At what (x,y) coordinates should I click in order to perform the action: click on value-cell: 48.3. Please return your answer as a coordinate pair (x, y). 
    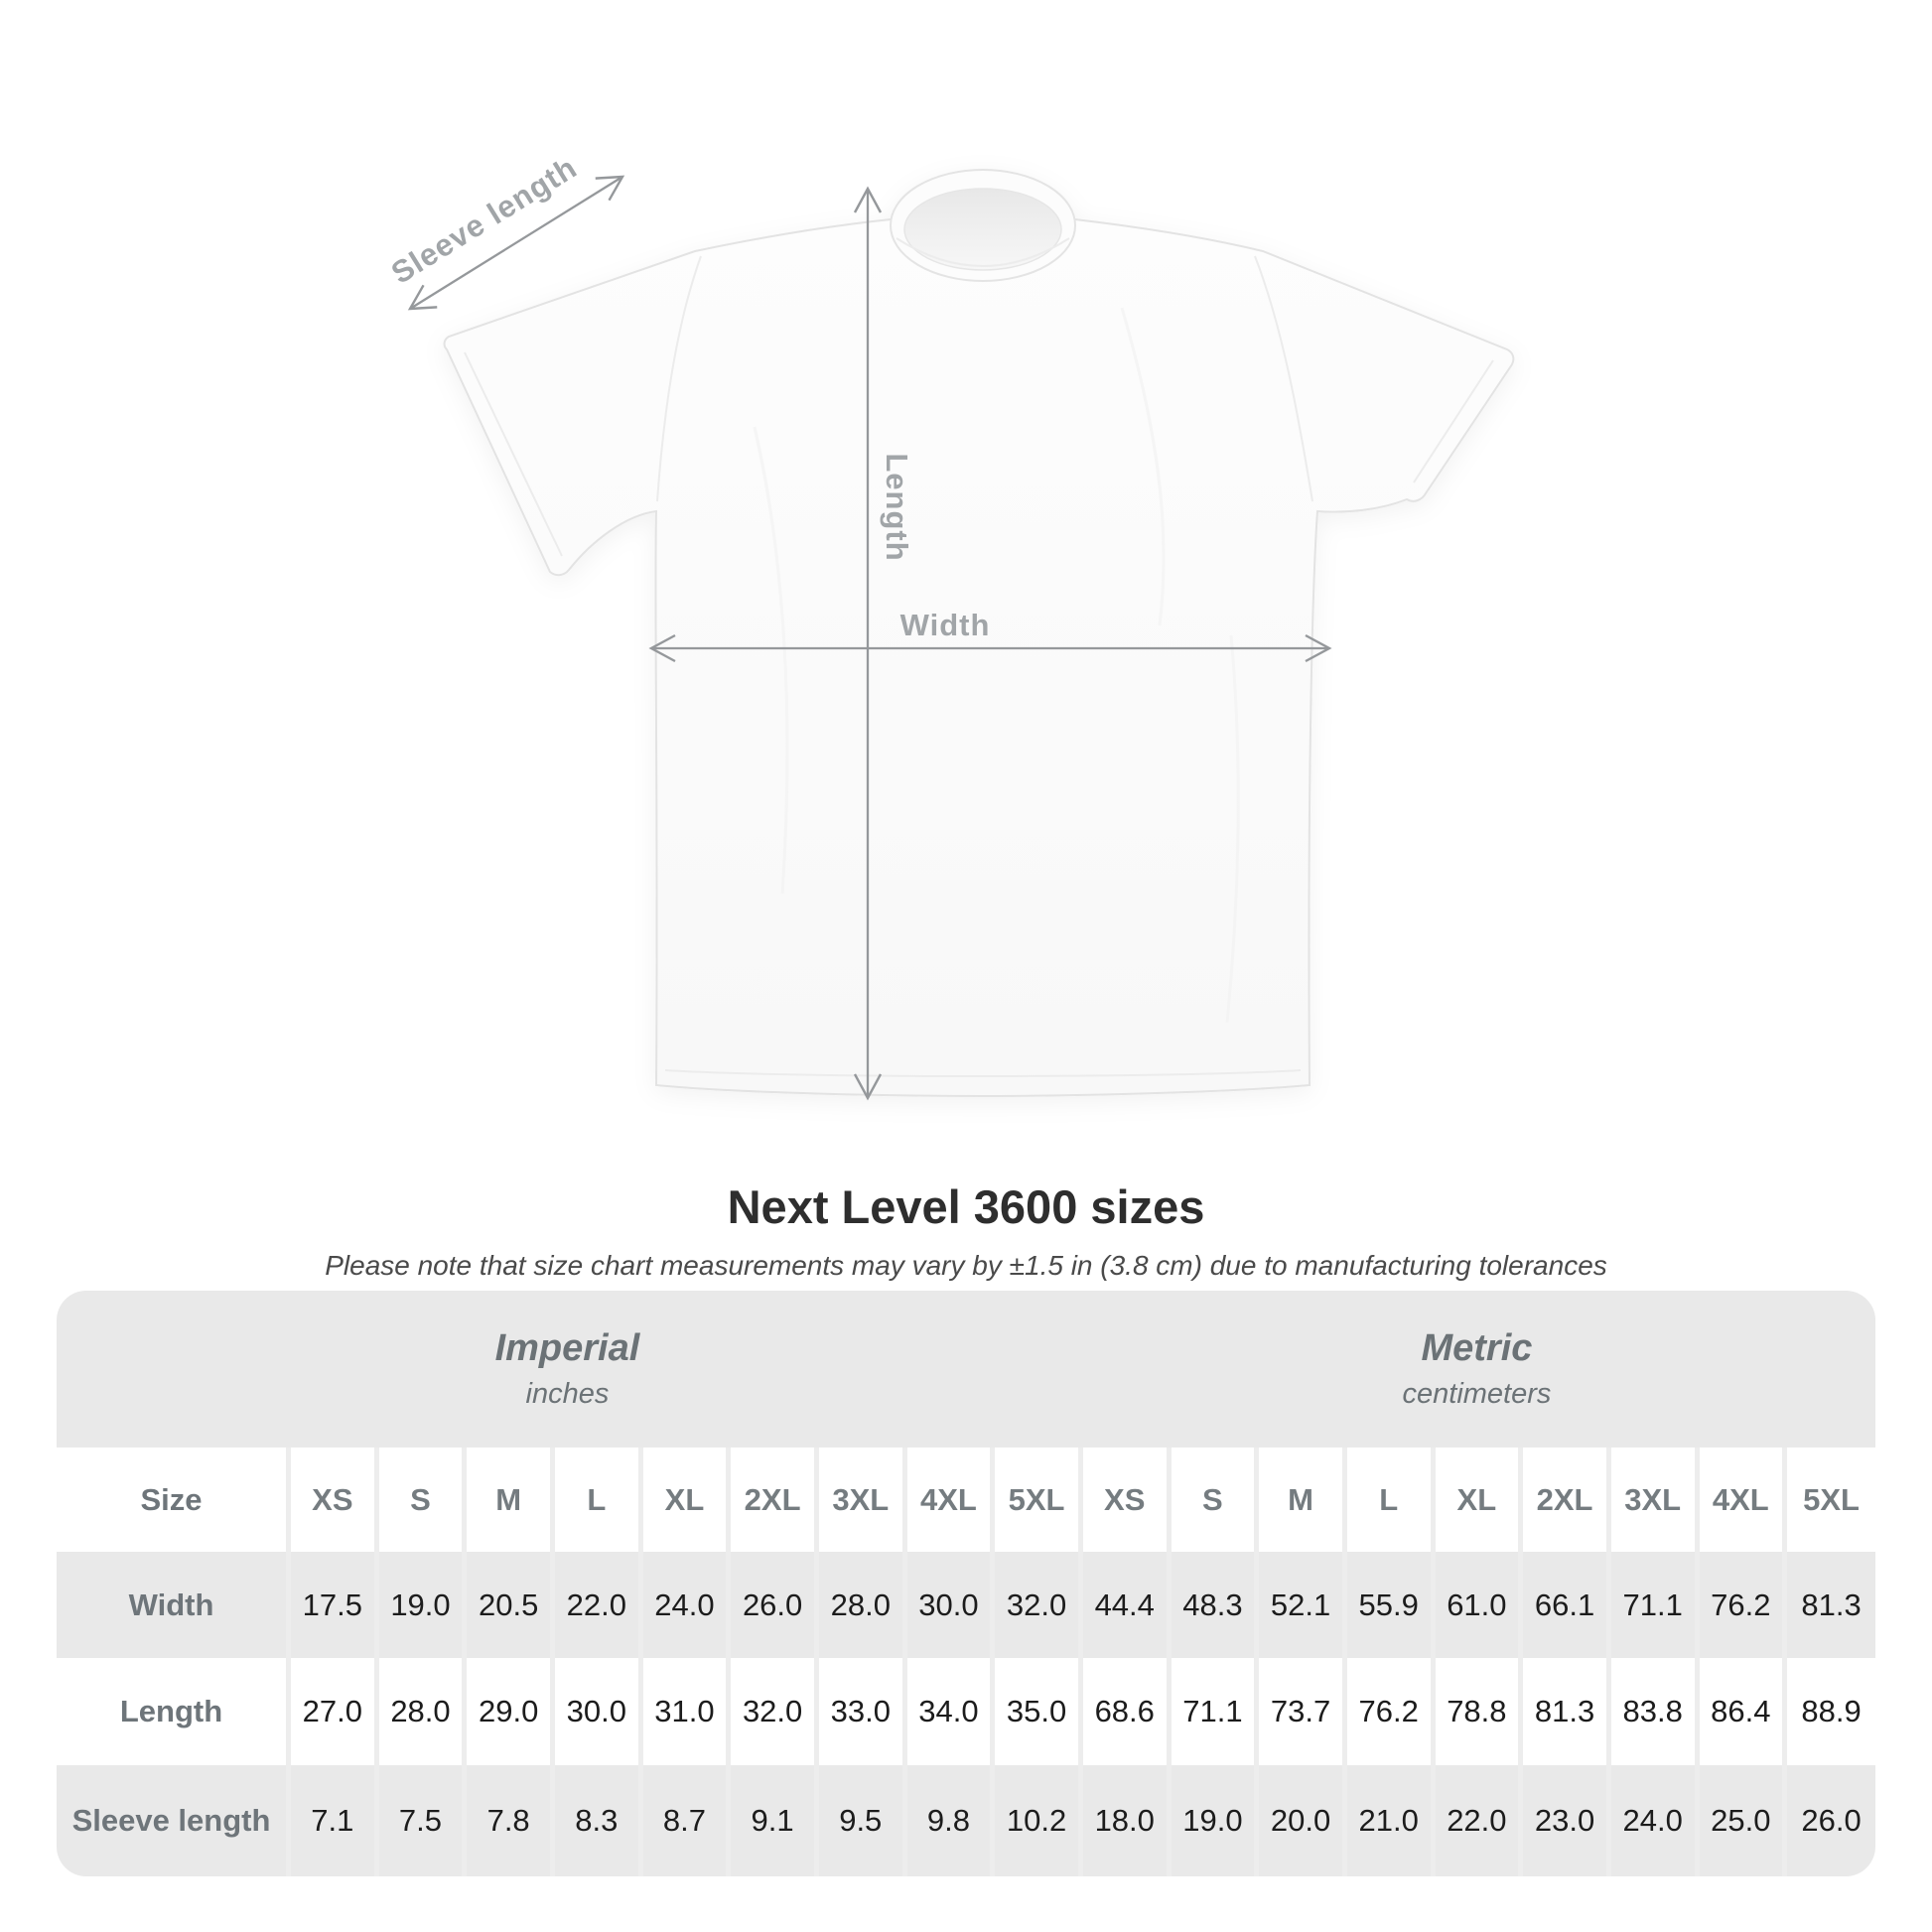
    Looking at the image, I should click on (1216, 1605).